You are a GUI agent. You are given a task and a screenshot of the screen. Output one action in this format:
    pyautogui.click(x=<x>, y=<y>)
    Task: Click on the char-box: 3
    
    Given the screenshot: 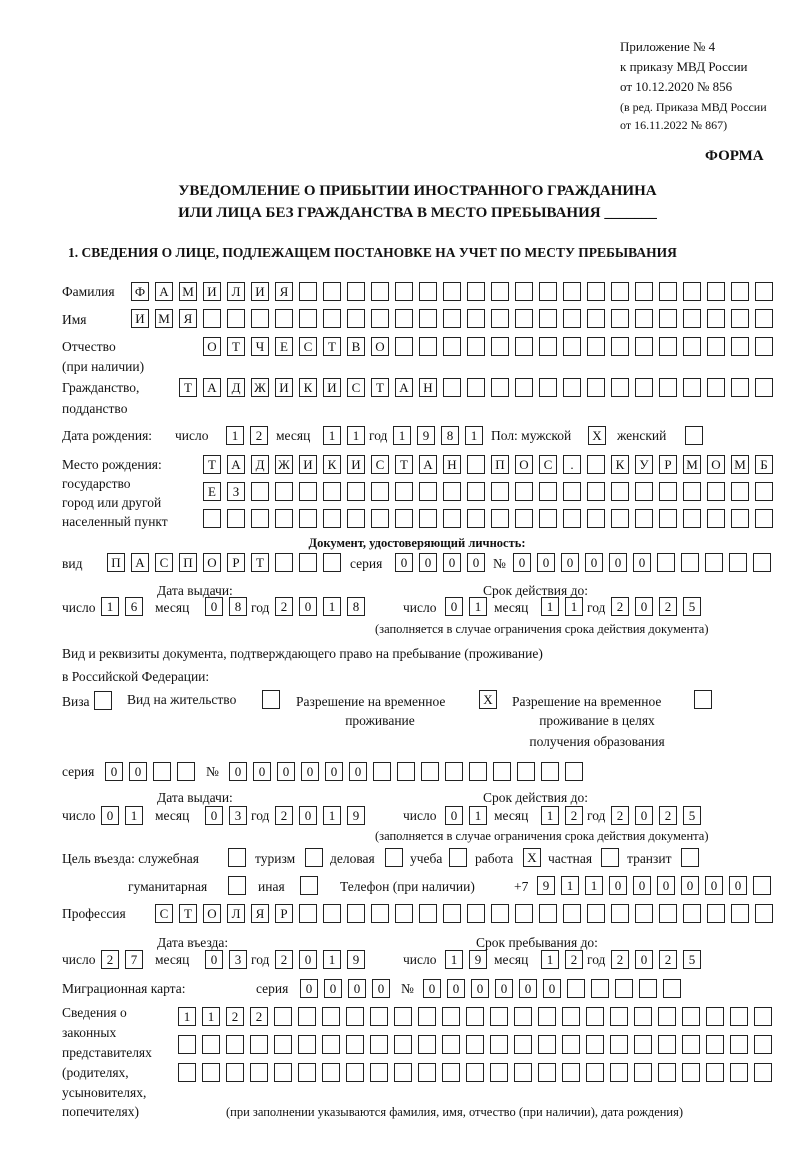 What is the action you would take?
    pyautogui.click(x=238, y=815)
    